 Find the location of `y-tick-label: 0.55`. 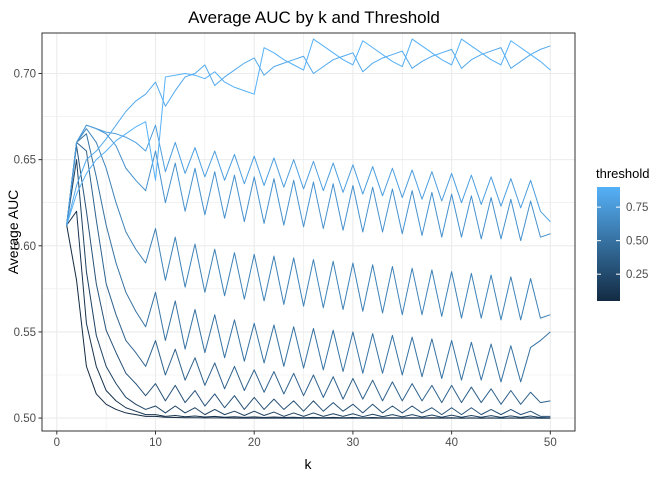

y-tick-label: 0.55 is located at coordinates (25, 333).